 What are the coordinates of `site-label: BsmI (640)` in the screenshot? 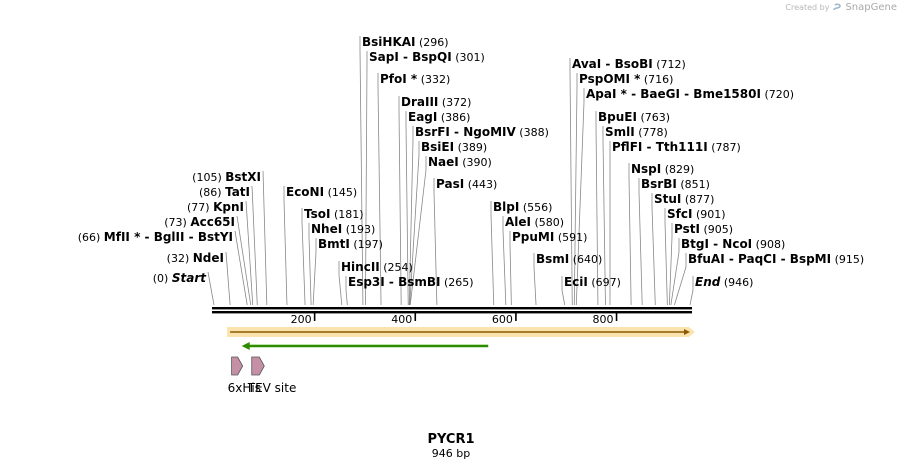 It's located at (569, 259).